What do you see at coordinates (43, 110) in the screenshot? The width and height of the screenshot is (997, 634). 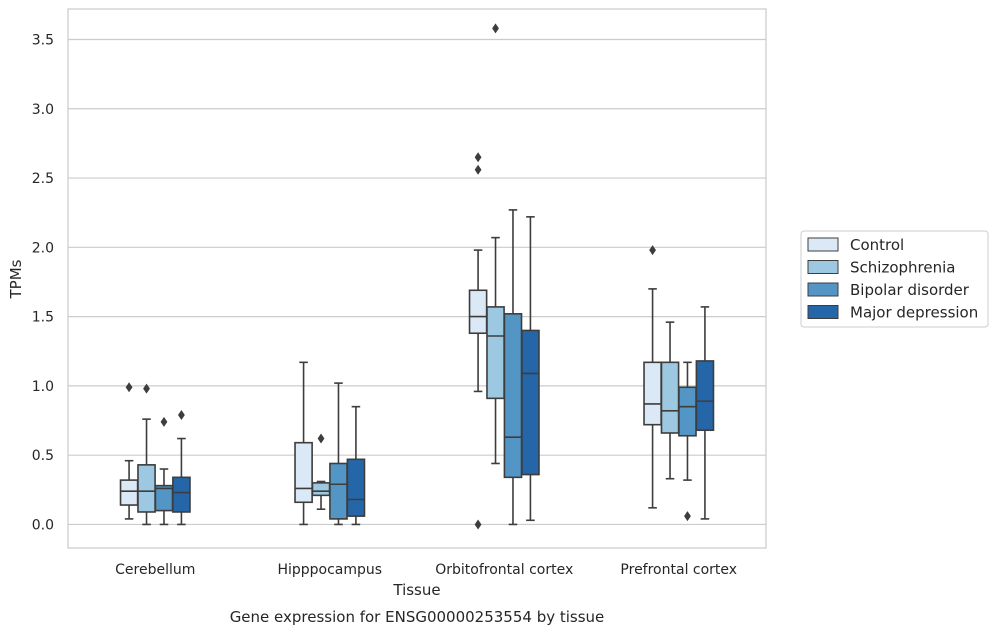 I see `y-tick-label: 3.0` at bounding box center [43, 110].